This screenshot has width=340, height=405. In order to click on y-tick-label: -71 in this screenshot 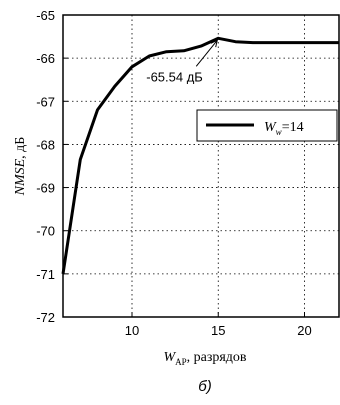, I will do `click(45, 274)`.